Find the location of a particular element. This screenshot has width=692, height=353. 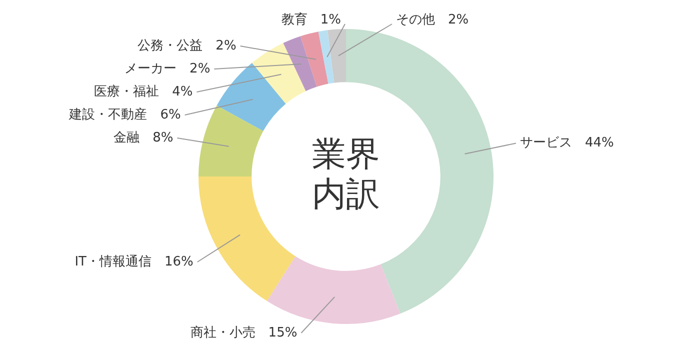

slice-label: その他 2% is located at coordinates (432, 20).